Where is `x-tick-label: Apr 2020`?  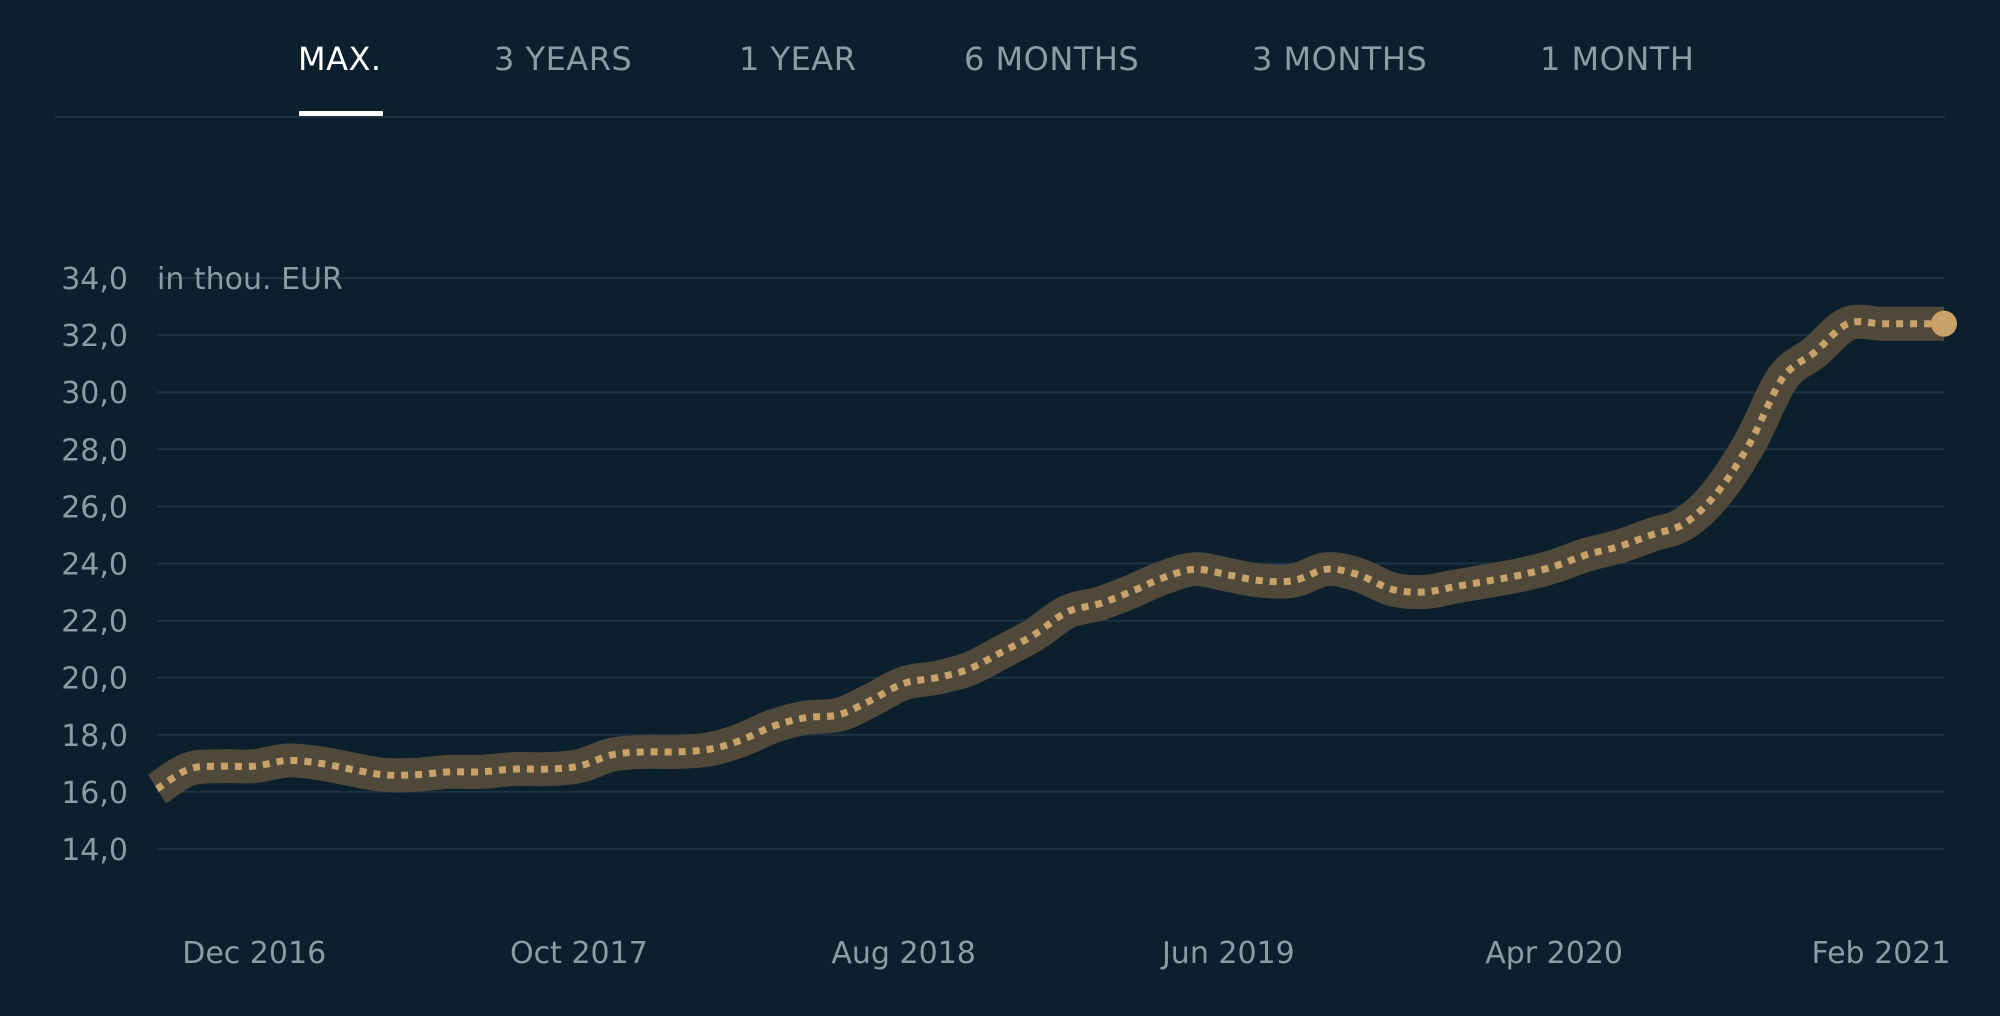
x-tick-label: Apr 2020 is located at coordinates (1554, 953).